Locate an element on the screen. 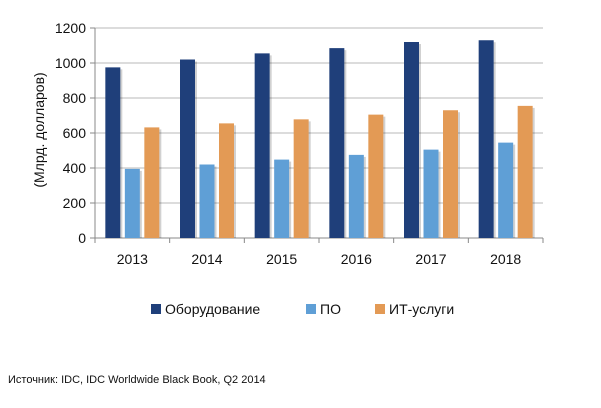 Image resolution: width=601 pixels, height=408 pixels. x-tick-label: 2014 is located at coordinates (206, 259).